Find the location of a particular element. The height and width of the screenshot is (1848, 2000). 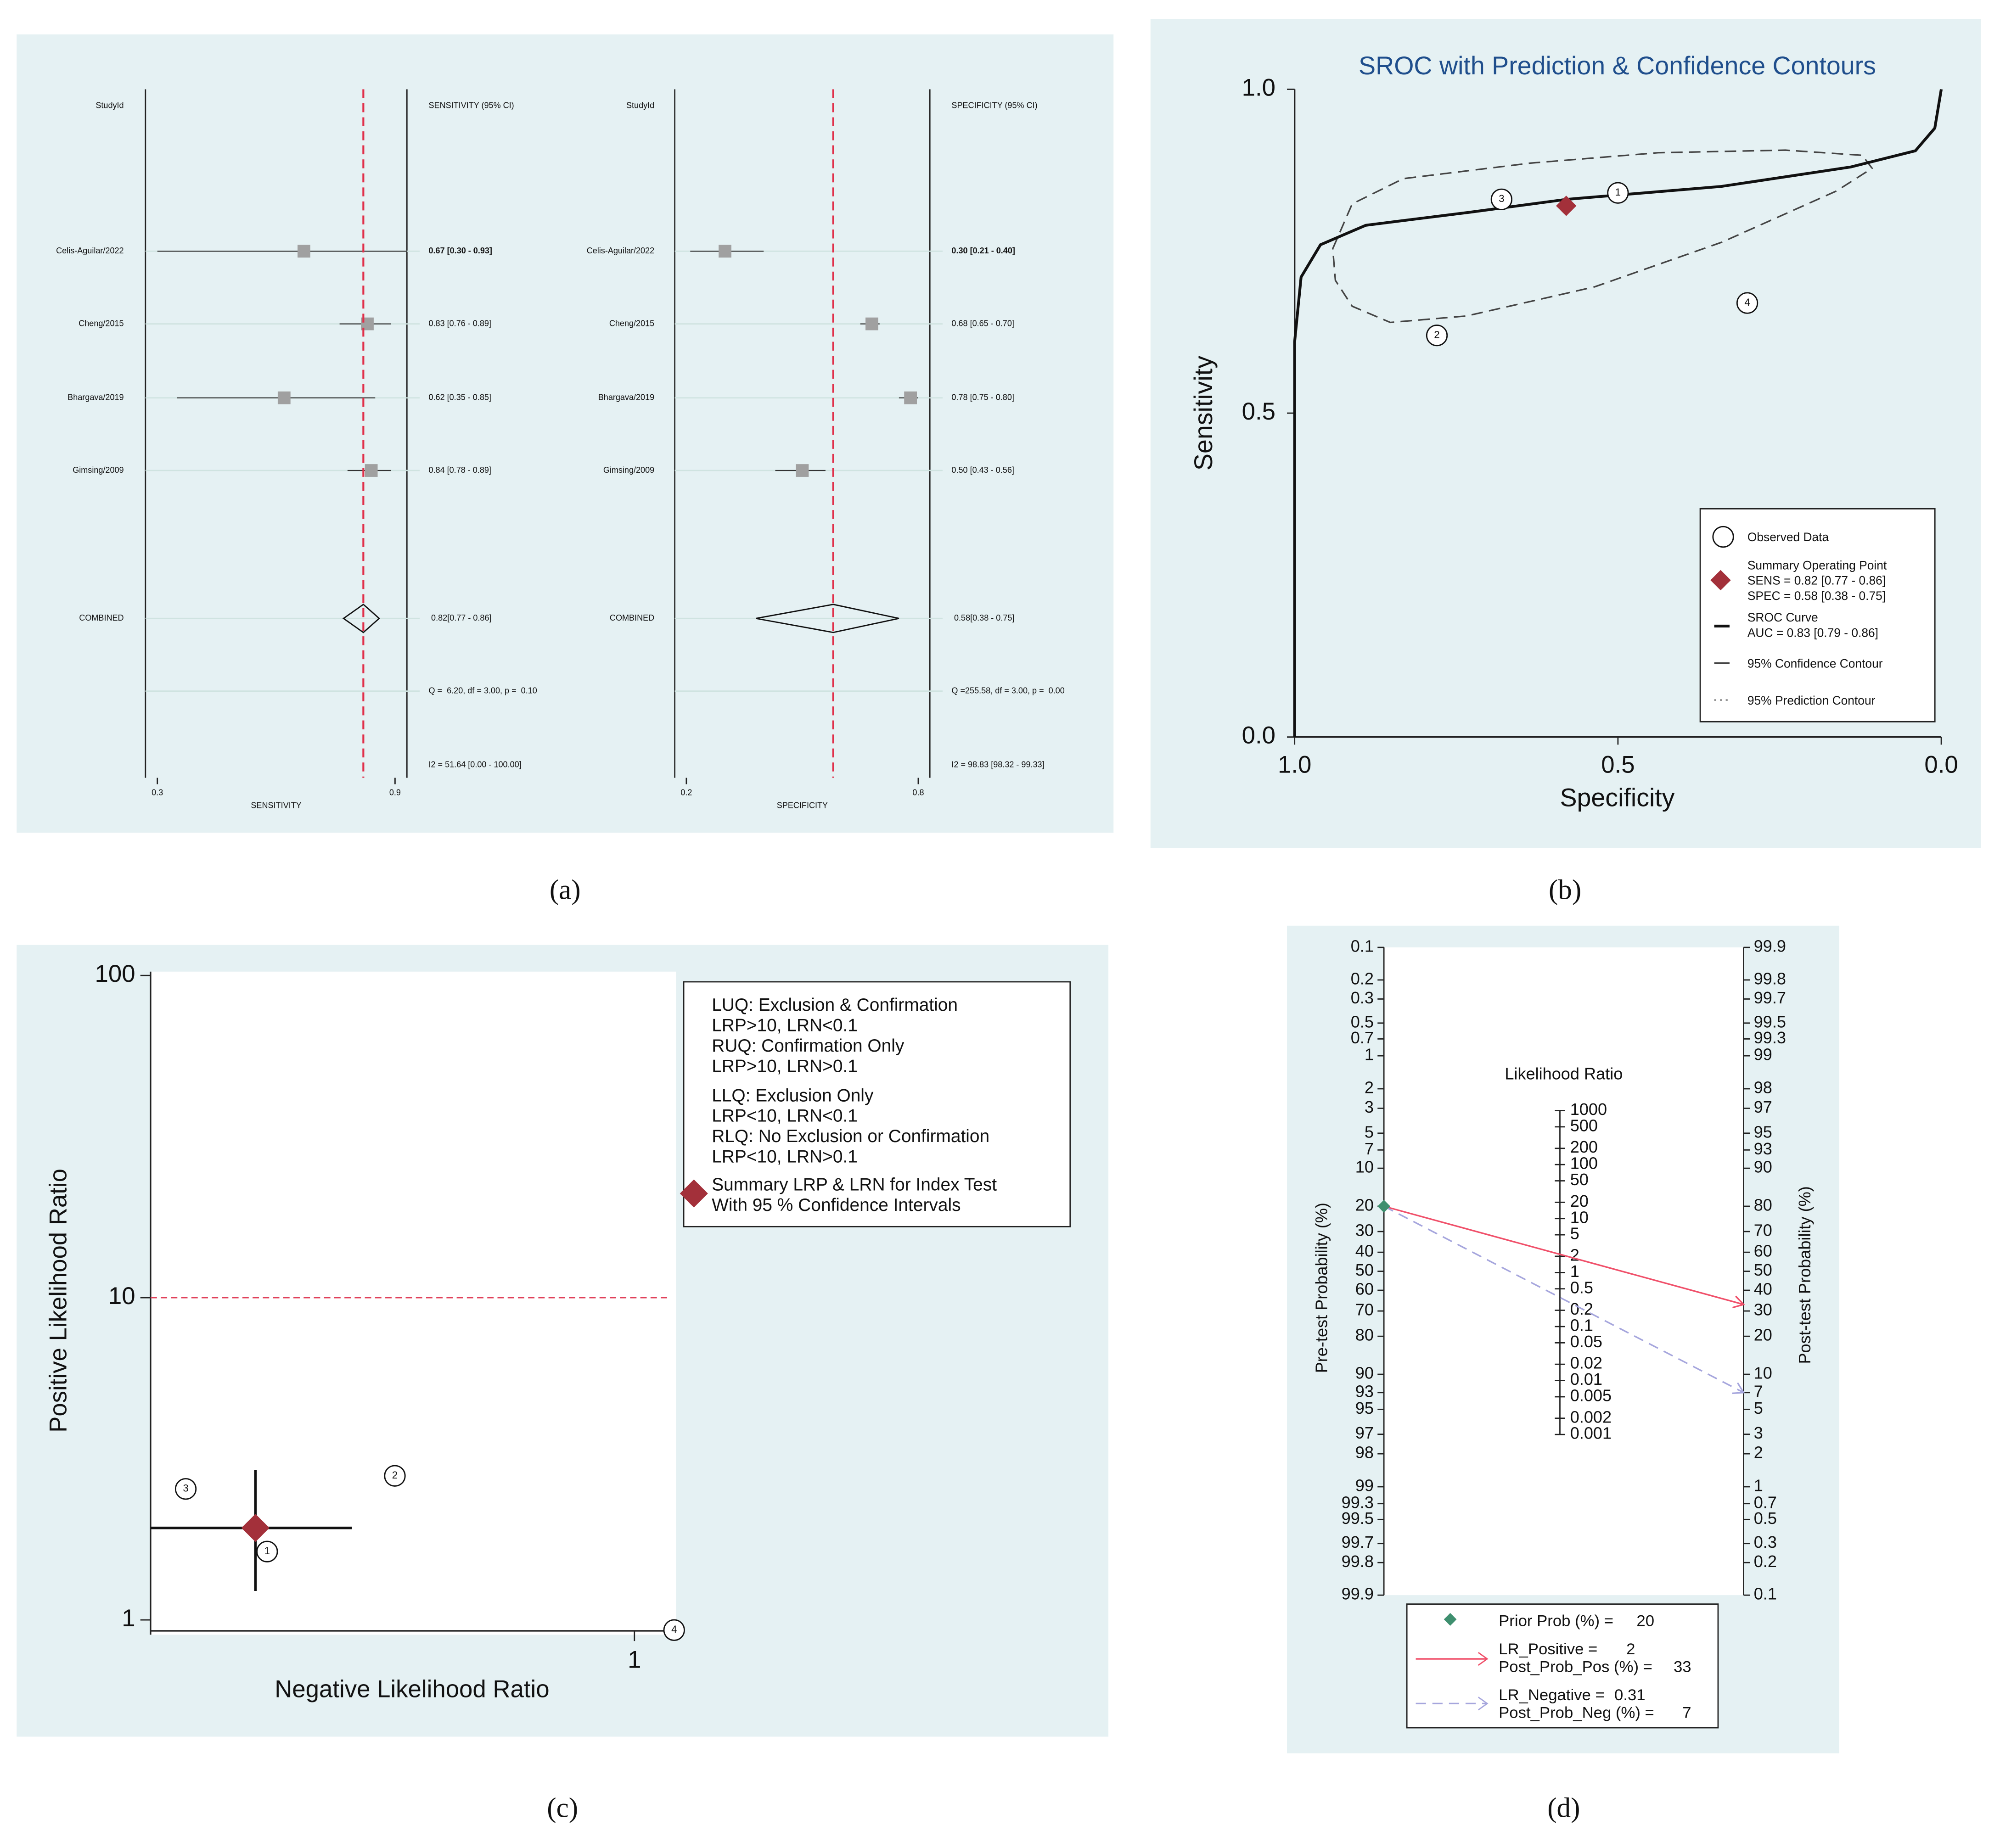

left-tick-label: 99.8 is located at coordinates (1358, 1561).